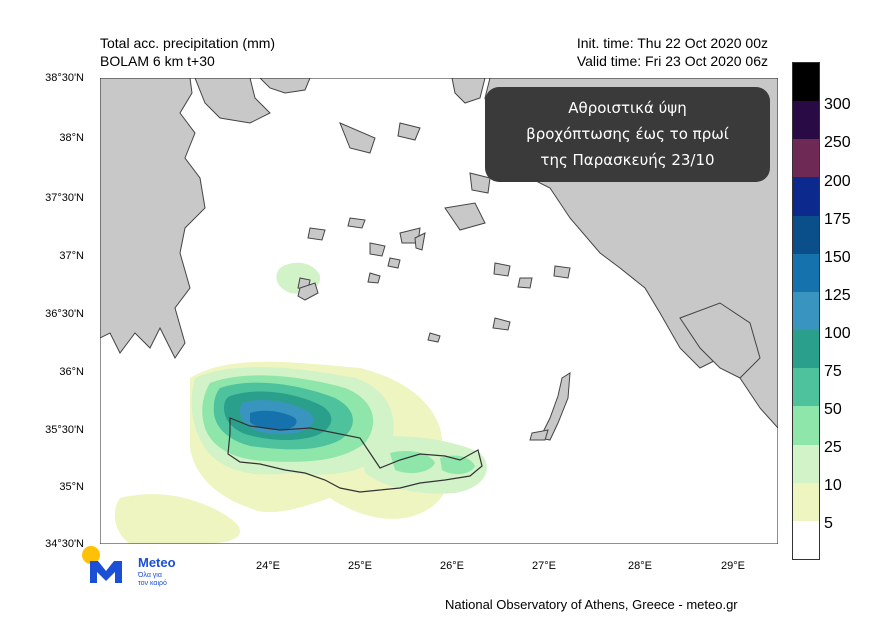 This screenshot has height=628, width=880. Describe the element at coordinates (152, 583) in the screenshot. I see `logo-tagline-2: τον καιρό` at that location.